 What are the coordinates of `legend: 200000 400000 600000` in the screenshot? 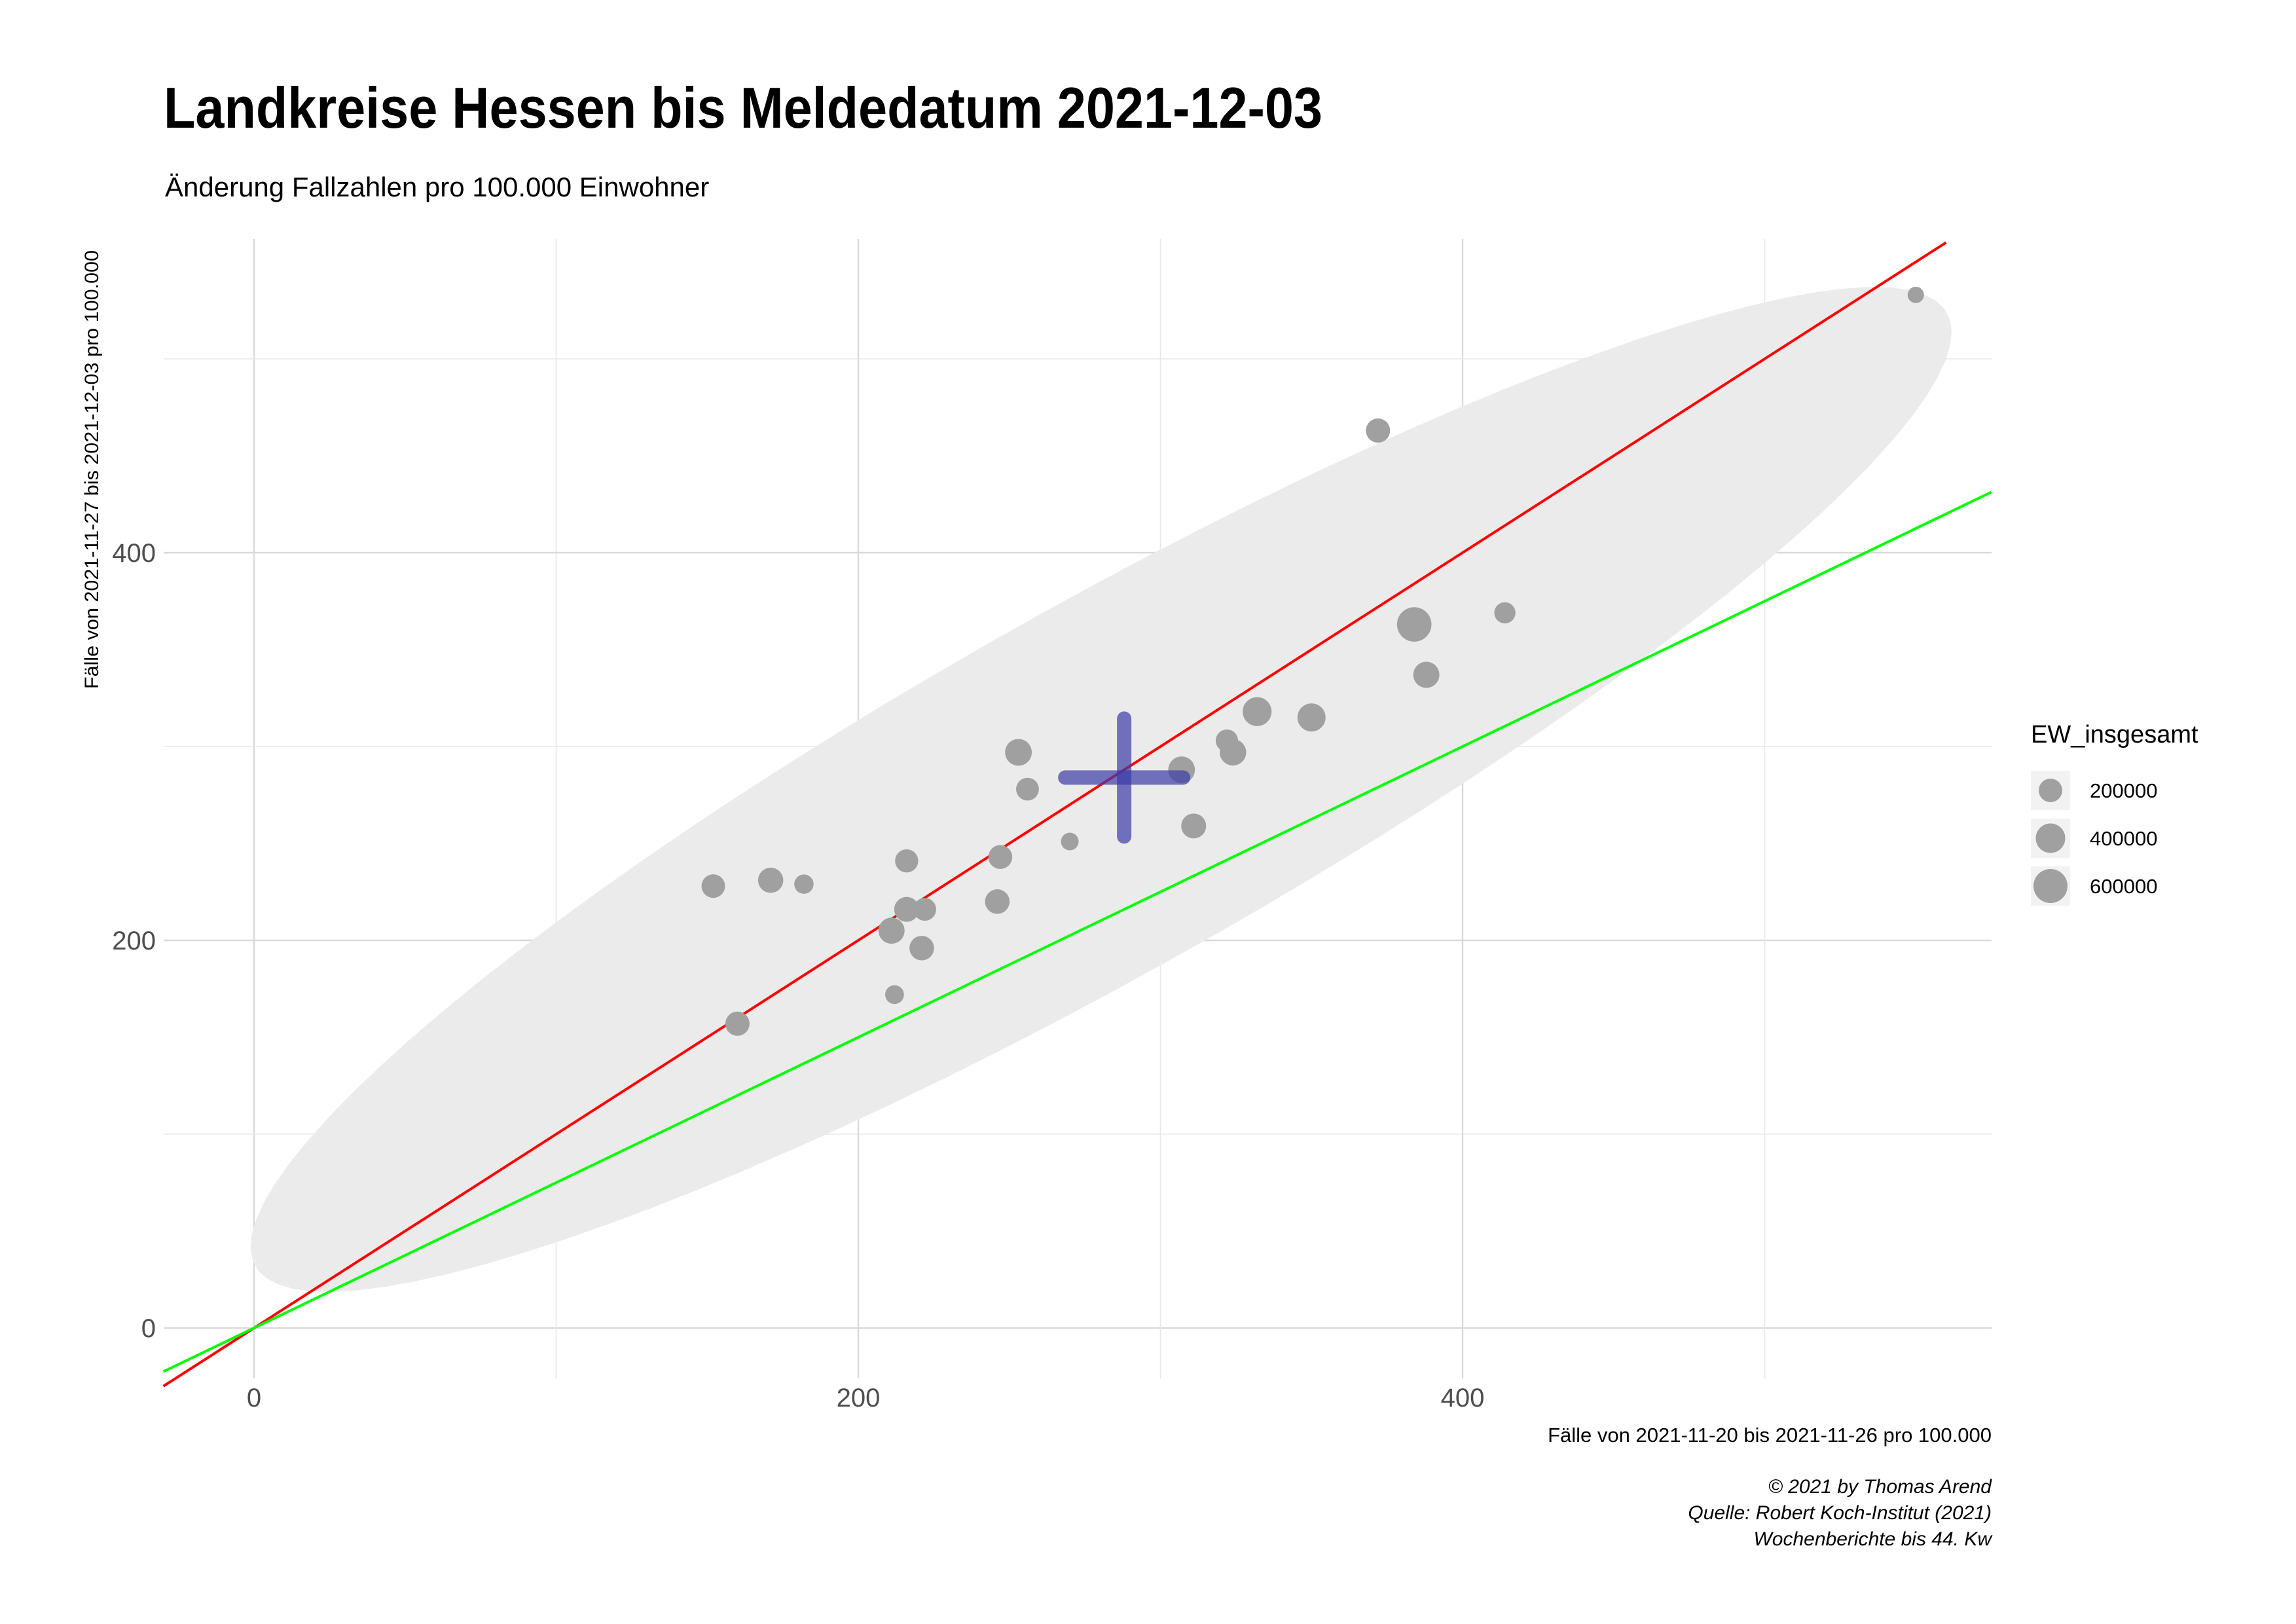 It's located at (2094, 838).